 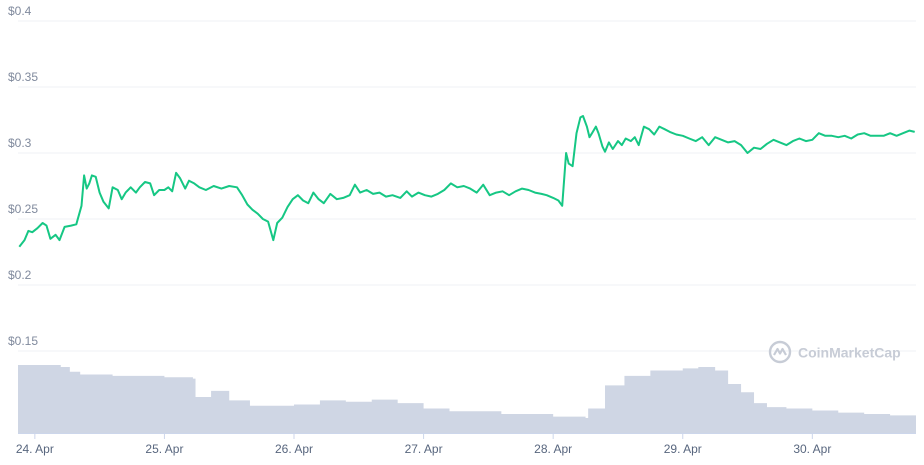 I want to click on y-tick-label: $0.35, so click(x=23, y=77).